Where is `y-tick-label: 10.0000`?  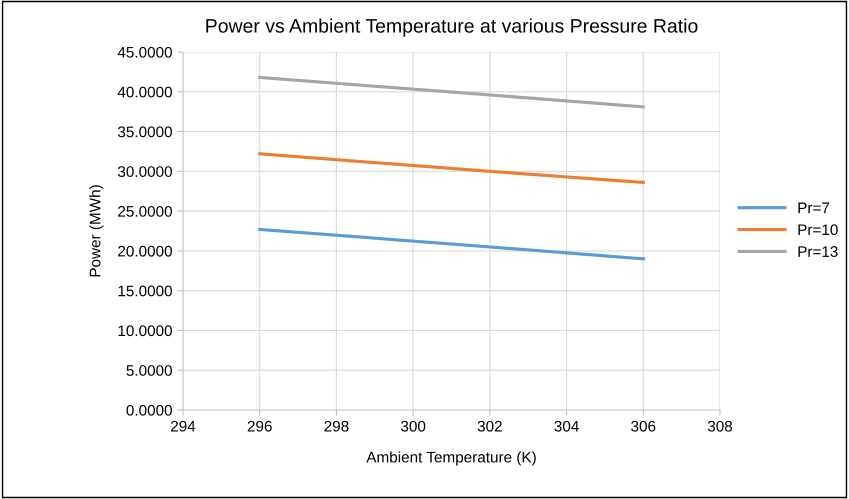 y-tick-label: 10.0000 is located at coordinates (145, 330).